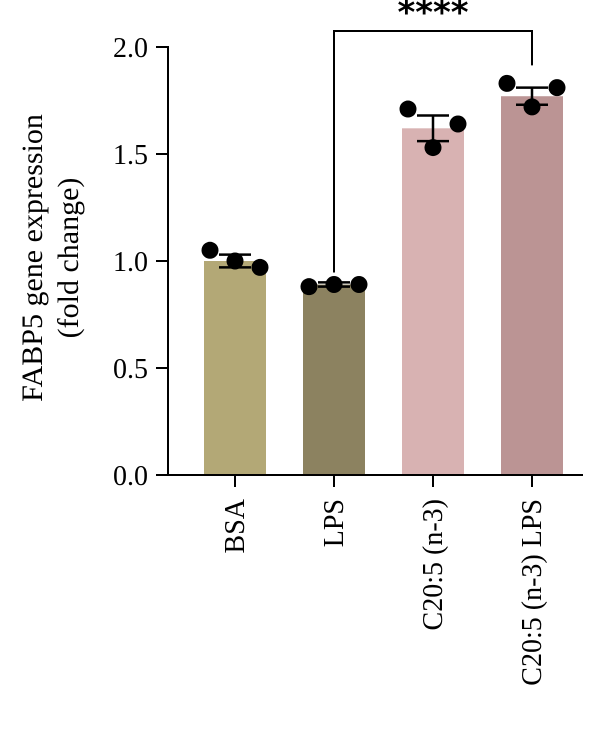 The width and height of the screenshot is (600, 735). What do you see at coordinates (433, 564) in the screenshot?
I see `x-category-label-2: C20:5 (n-3)` at bounding box center [433, 564].